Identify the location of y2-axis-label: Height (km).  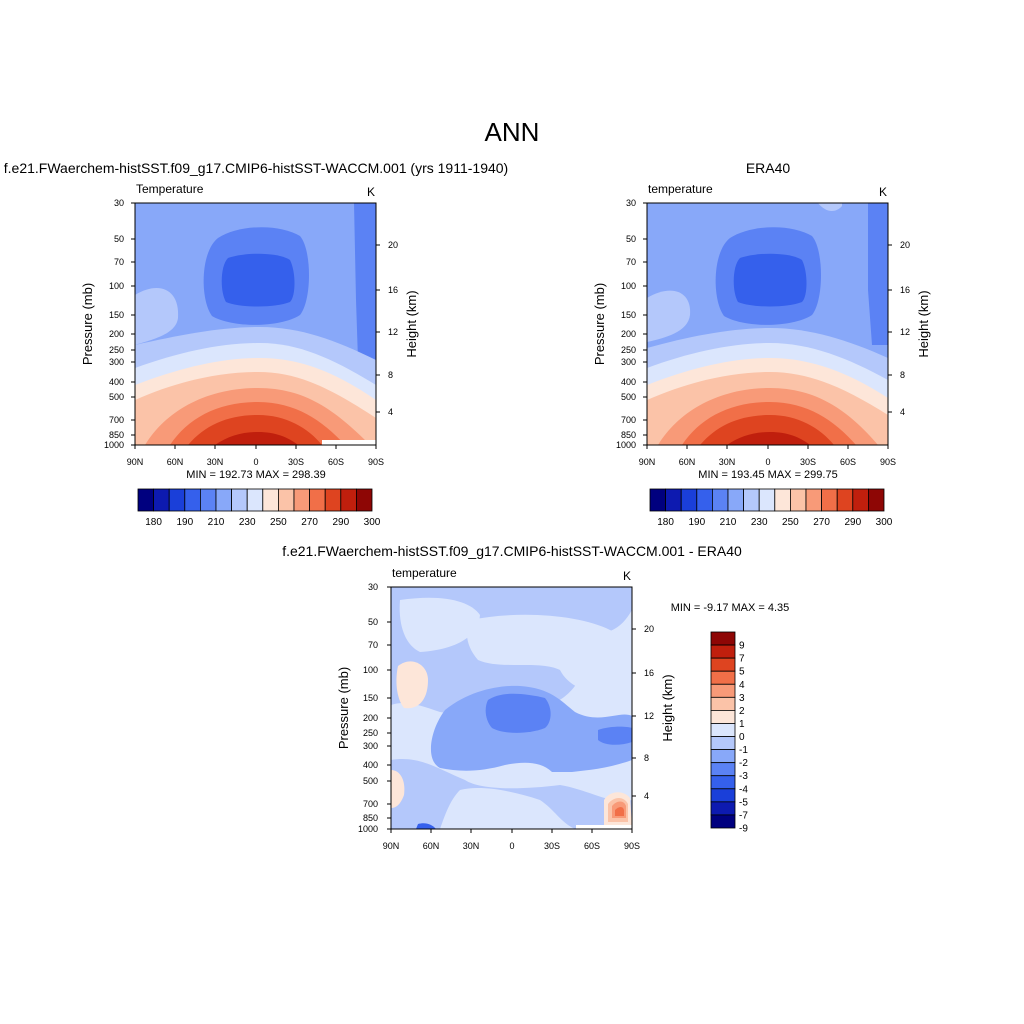
(411, 323).